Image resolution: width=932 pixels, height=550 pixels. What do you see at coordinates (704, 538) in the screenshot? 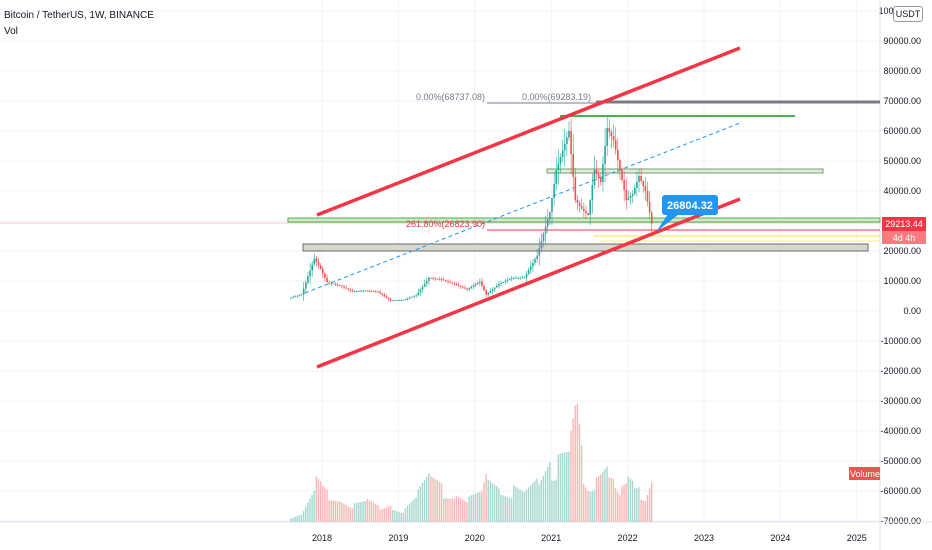
I see `time-tick-label: 2023` at bounding box center [704, 538].